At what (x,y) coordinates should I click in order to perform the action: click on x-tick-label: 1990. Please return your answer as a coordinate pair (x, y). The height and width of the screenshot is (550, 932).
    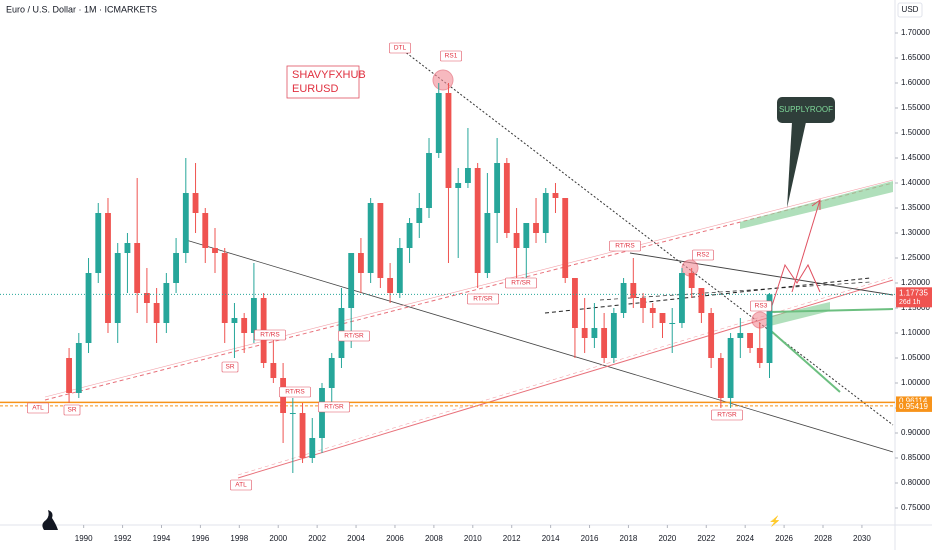
    Looking at the image, I should click on (84, 538).